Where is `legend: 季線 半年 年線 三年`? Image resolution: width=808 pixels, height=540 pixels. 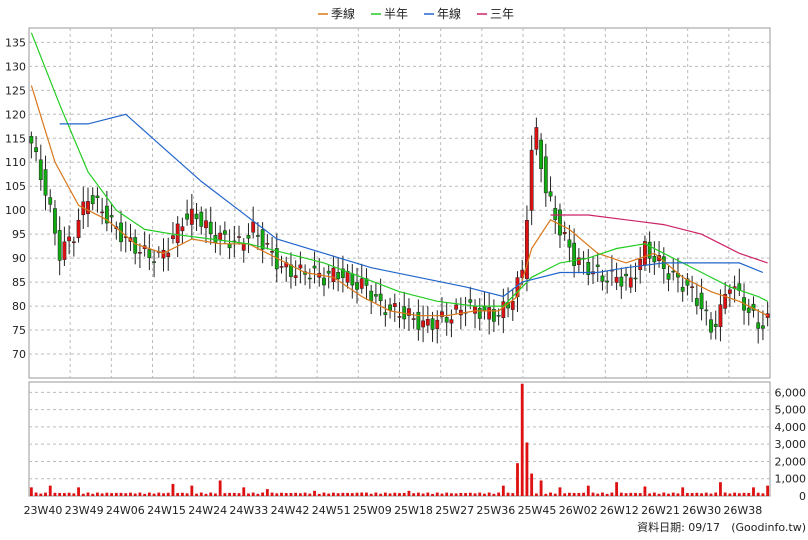
legend: 季線 半年 年線 三年 is located at coordinates (416, 13).